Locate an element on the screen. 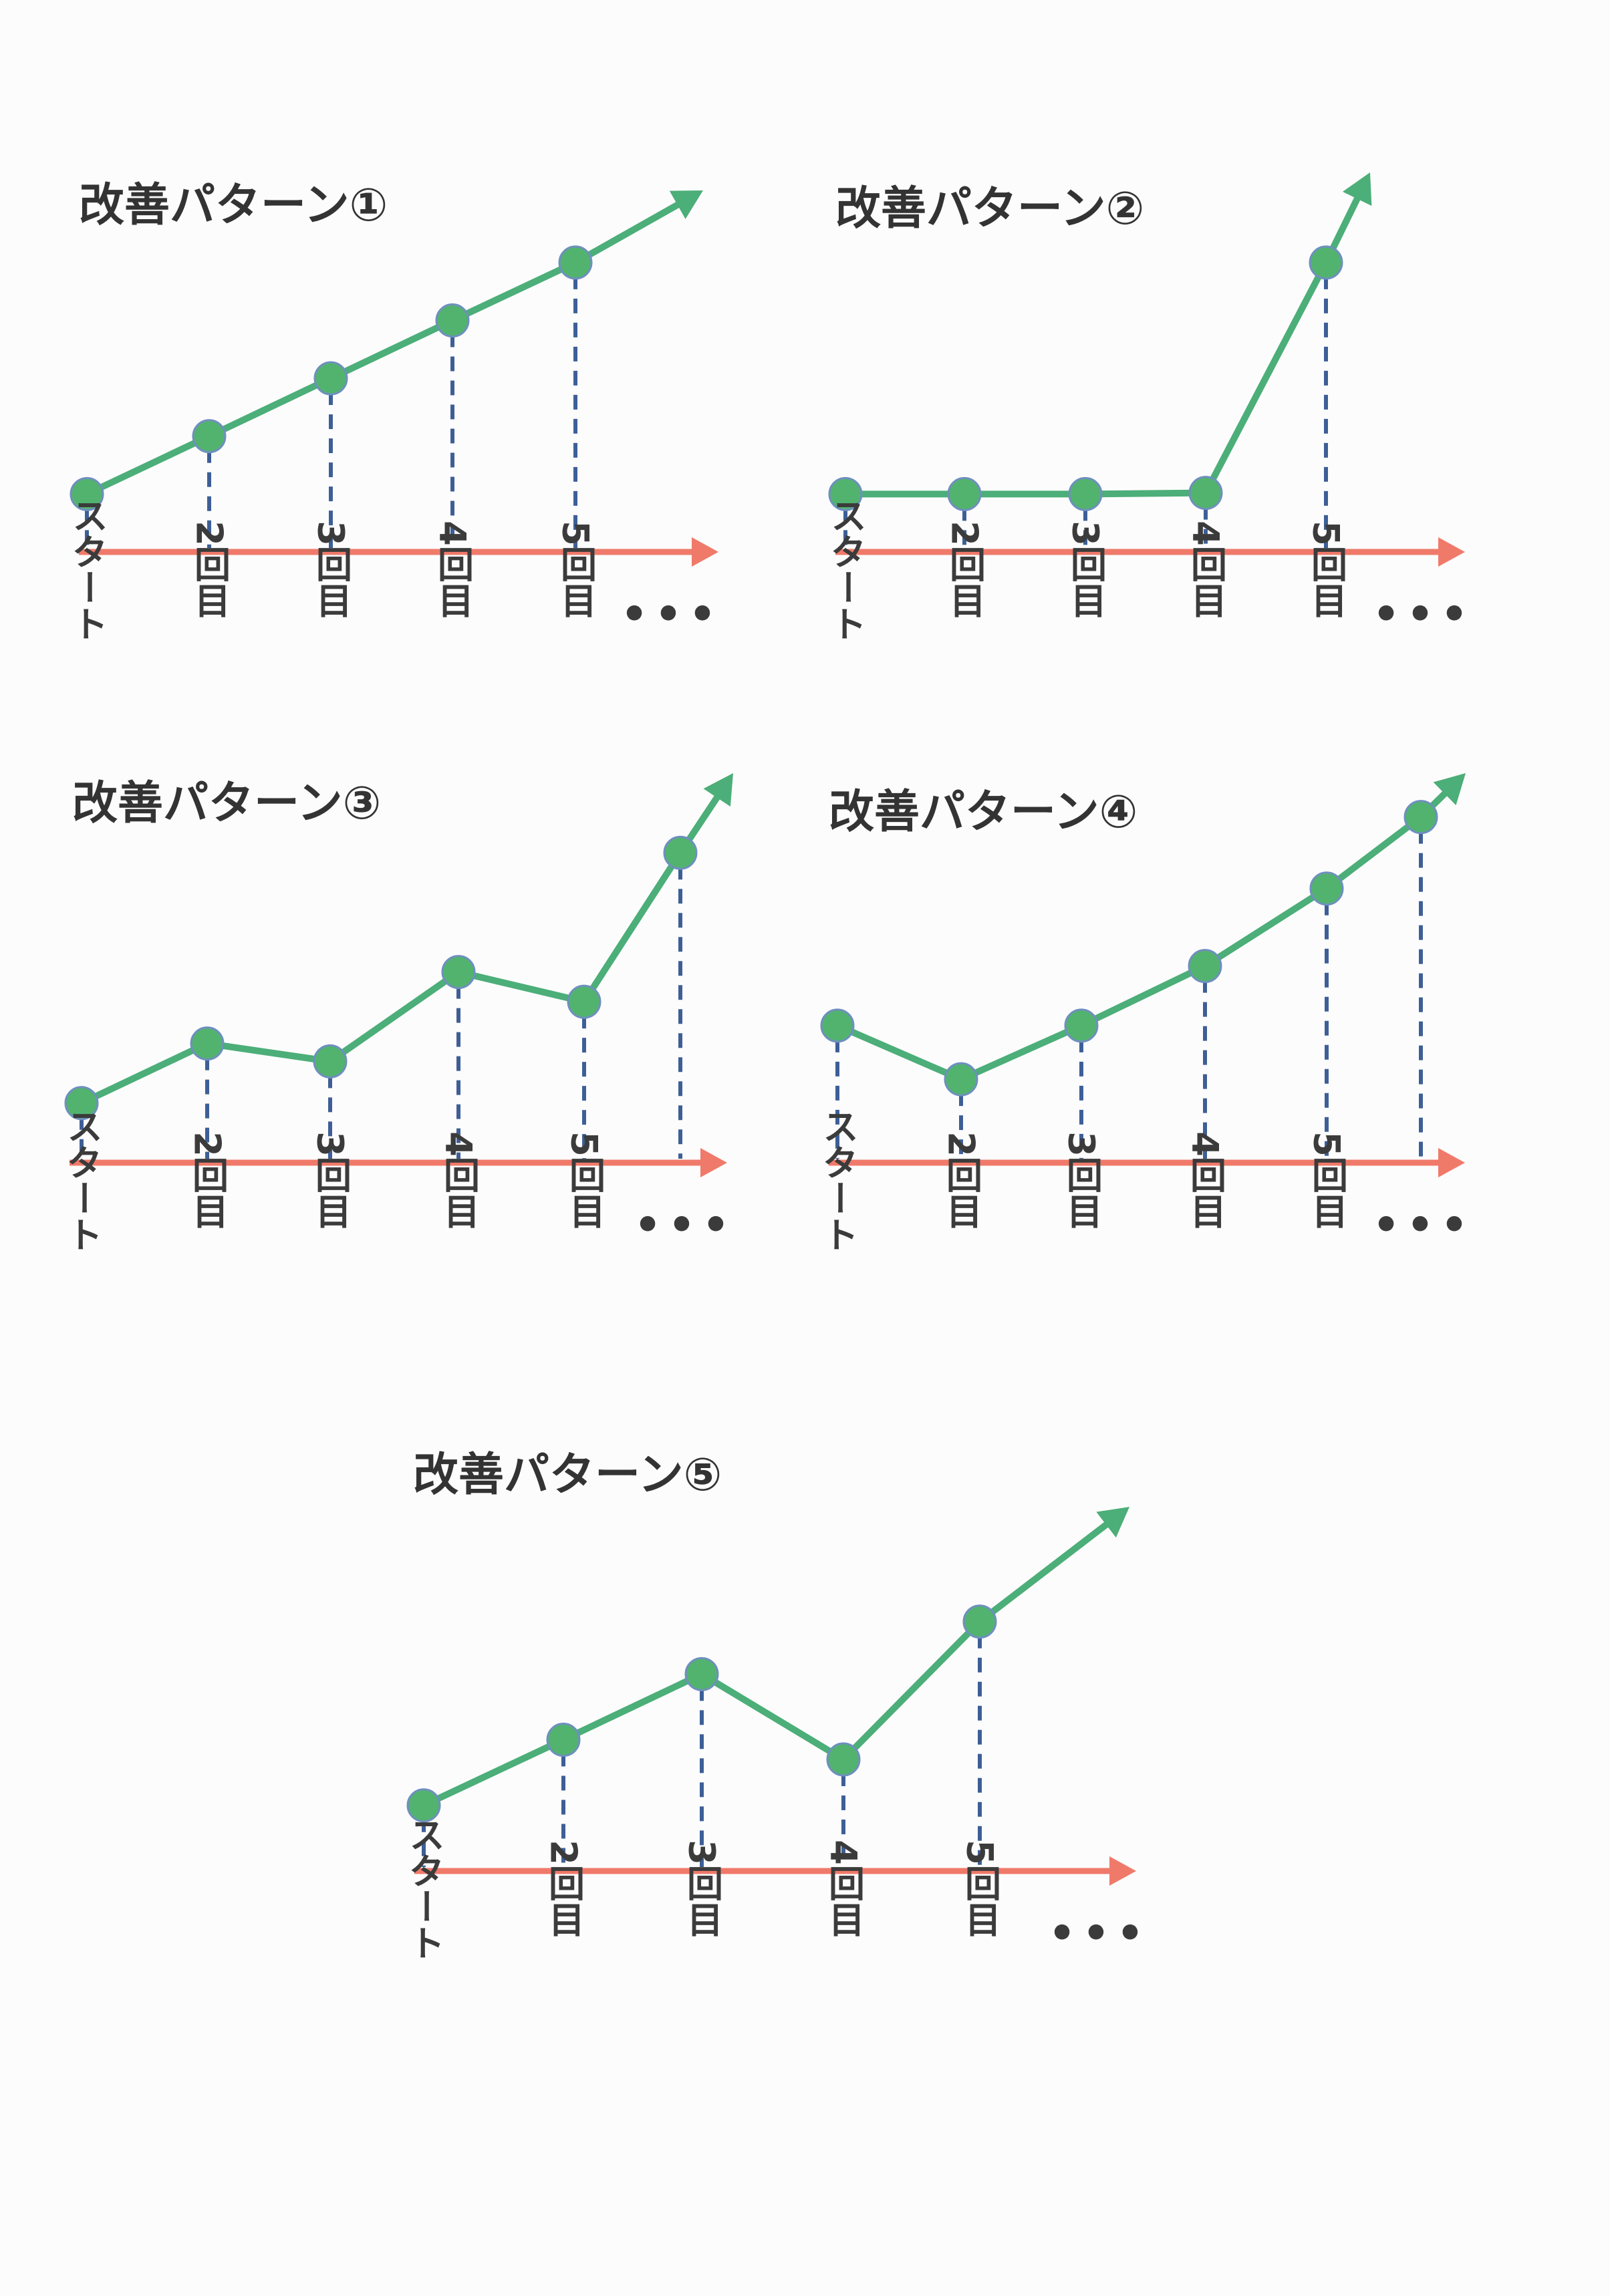 Image resolution: width=1610 pixels, height=2296 pixels. chart-panel-2: 改善パターン② スタート 2回目 3回目 4回目 5回目 ••• is located at coordinates (1150, 406).